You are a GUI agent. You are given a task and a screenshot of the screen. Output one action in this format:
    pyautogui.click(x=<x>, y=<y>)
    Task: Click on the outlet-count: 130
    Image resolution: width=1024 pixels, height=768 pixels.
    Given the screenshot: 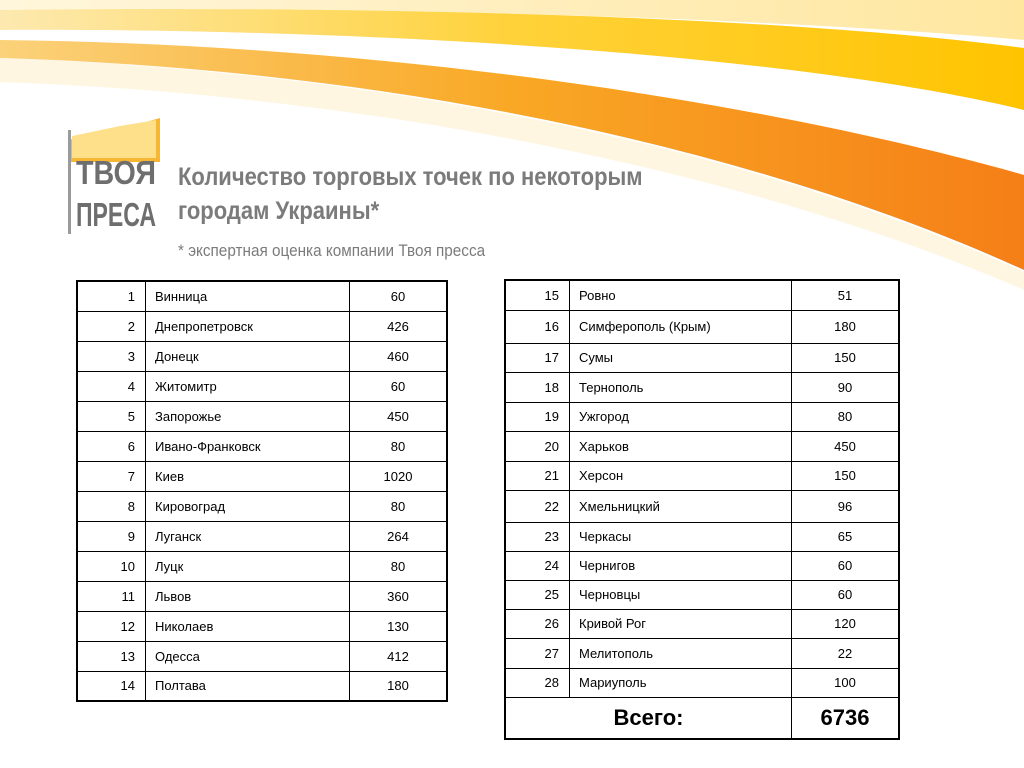 What is the action you would take?
    pyautogui.click(x=398, y=626)
    